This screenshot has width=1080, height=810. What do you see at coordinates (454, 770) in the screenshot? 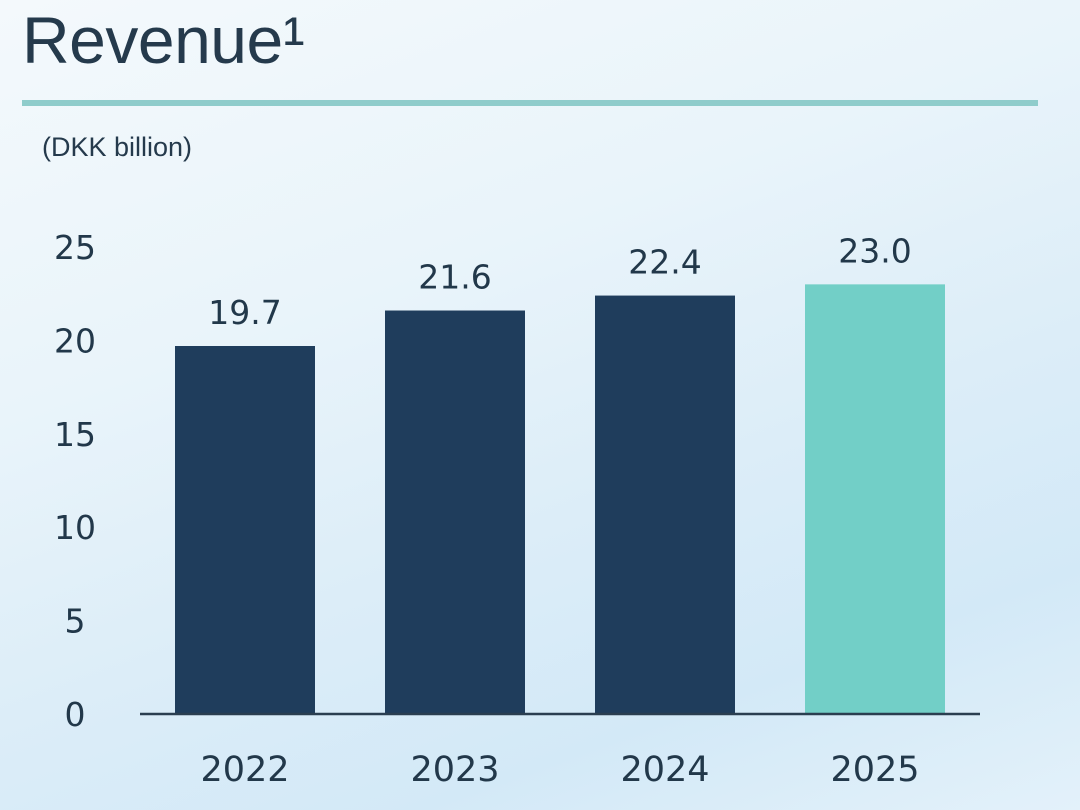
I see `x-tick-label: 2023` at bounding box center [454, 770].